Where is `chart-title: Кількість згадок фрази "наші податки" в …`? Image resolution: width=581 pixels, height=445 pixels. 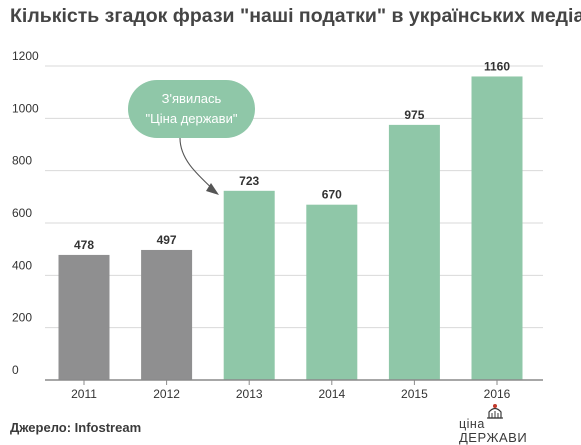 chart-title: Кількість згадок фрази "наші податки" в … is located at coordinates (295, 16).